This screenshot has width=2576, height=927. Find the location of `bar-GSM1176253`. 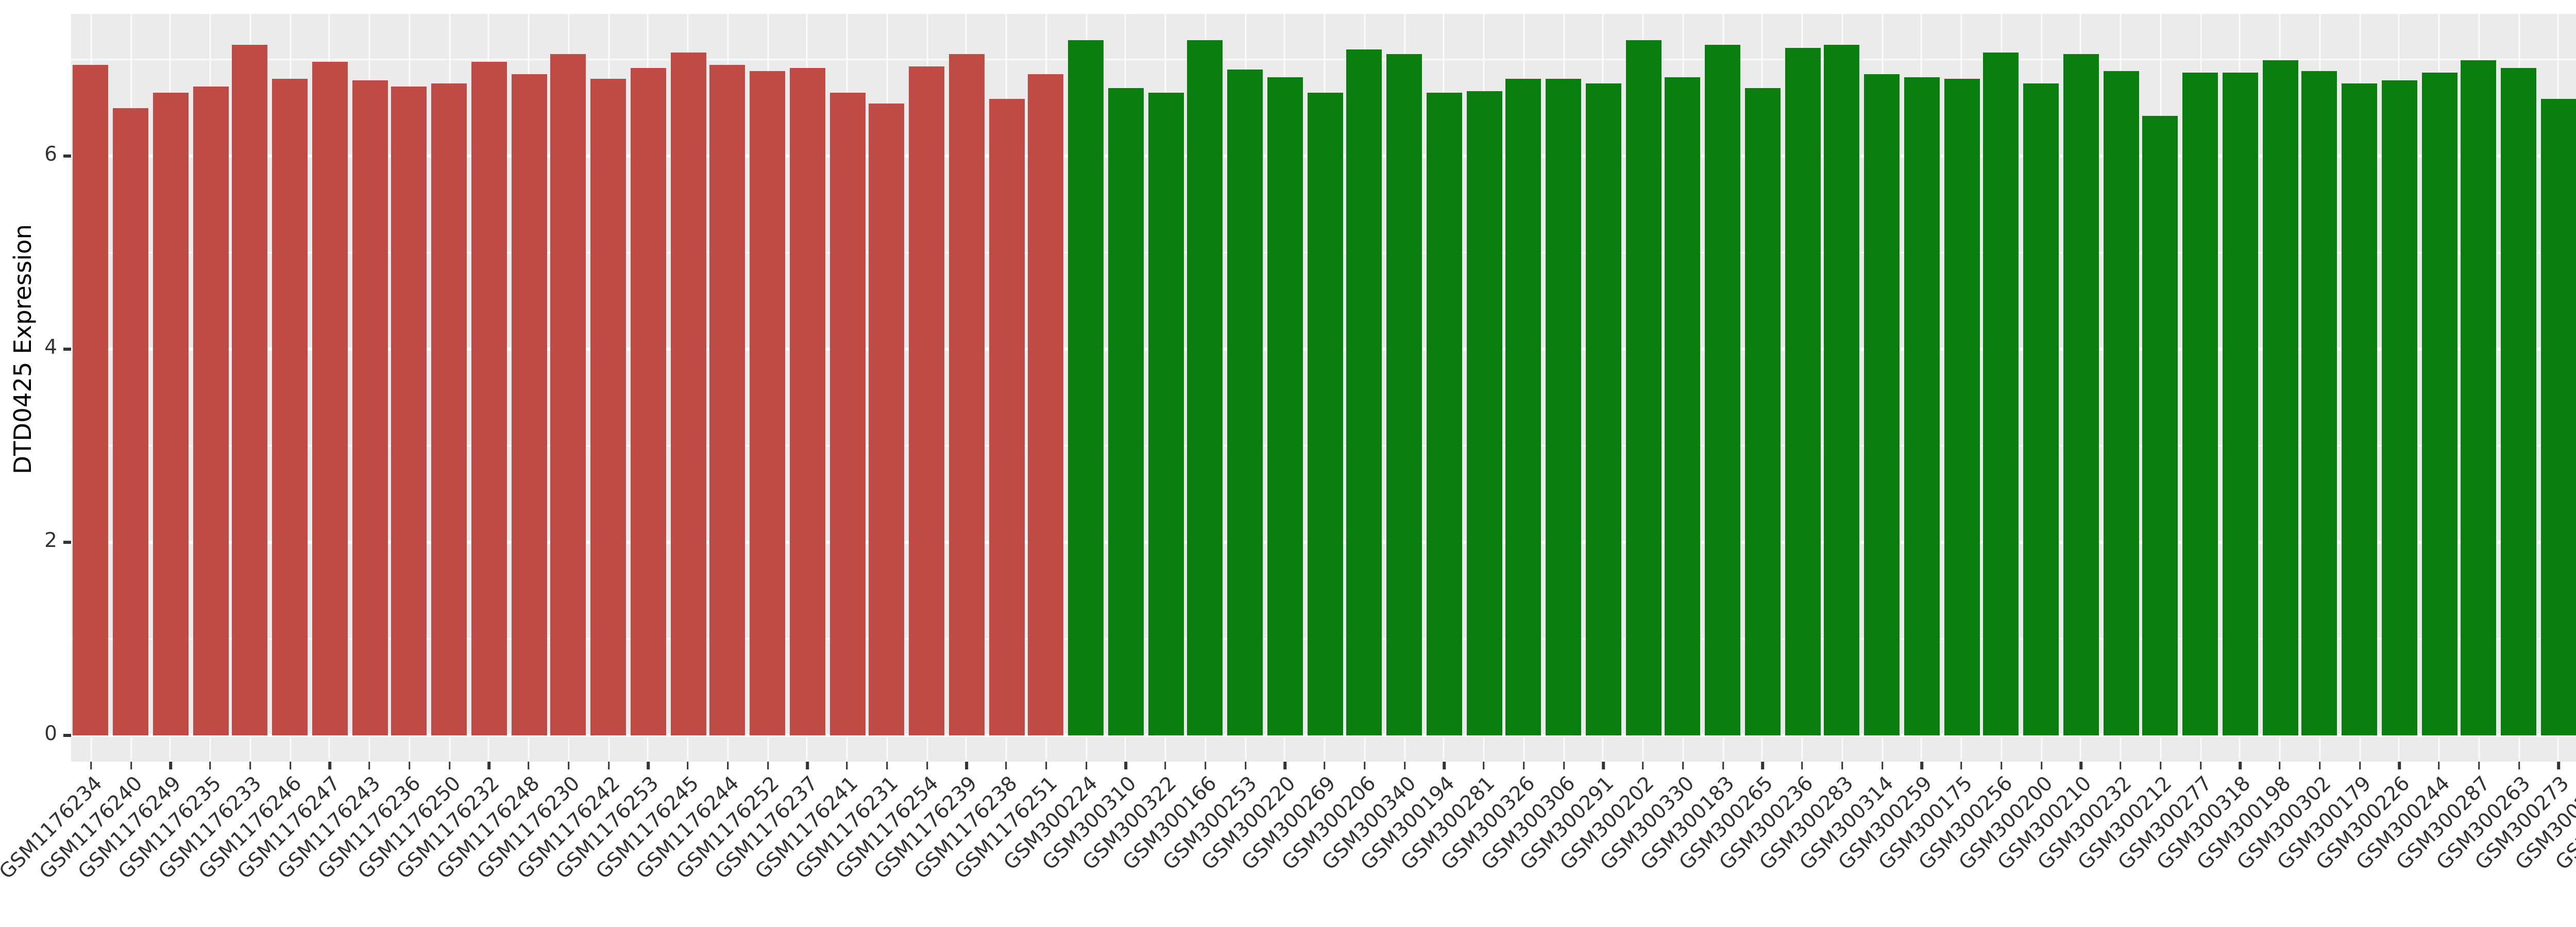

bar-GSM1176253 is located at coordinates (648, 401).